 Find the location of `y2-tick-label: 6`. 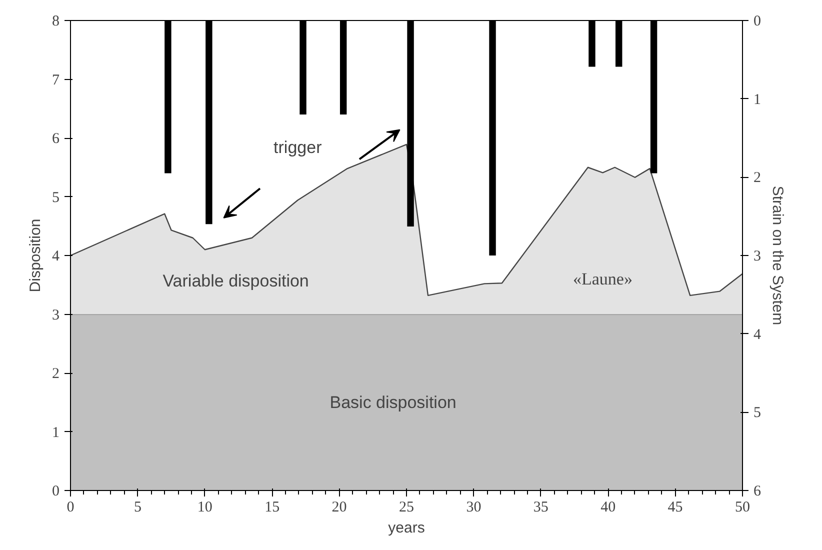

y2-tick-label: 6 is located at coordinates (758, 492).